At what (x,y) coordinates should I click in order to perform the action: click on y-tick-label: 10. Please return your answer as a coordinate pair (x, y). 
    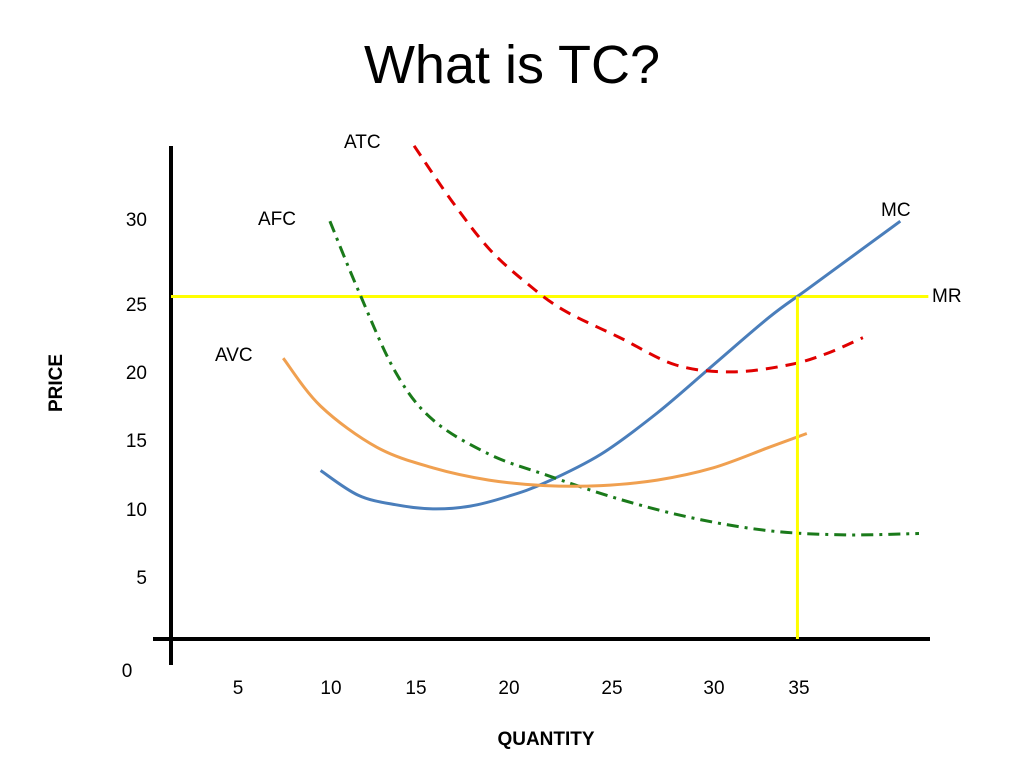
    Looking at the image, I should click on (136, 510).